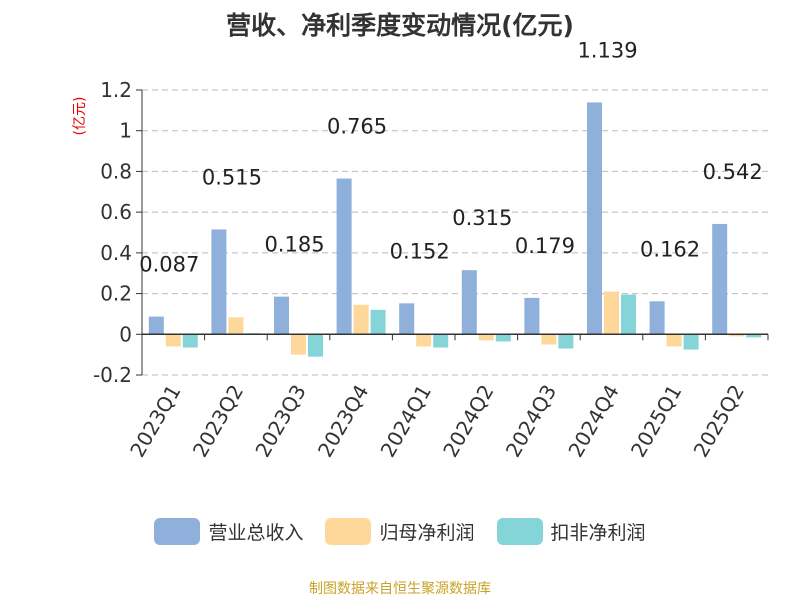  I want to click on x-tick-label: 2023Q3, so click(280, 421).